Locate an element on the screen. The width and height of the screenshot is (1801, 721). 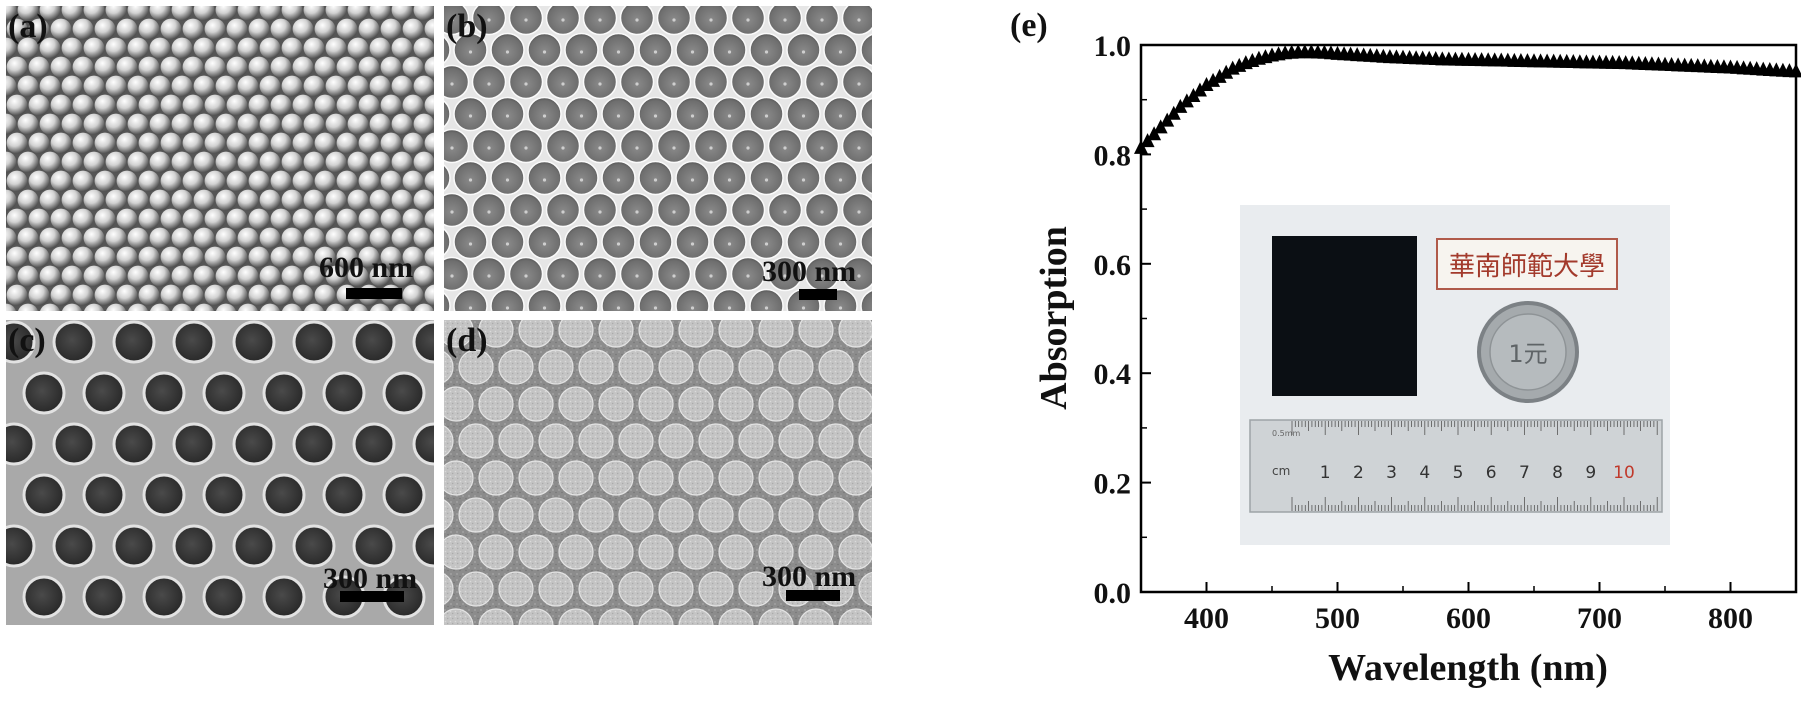
panel-label-d: (d) is located at coordinates (467, 340).